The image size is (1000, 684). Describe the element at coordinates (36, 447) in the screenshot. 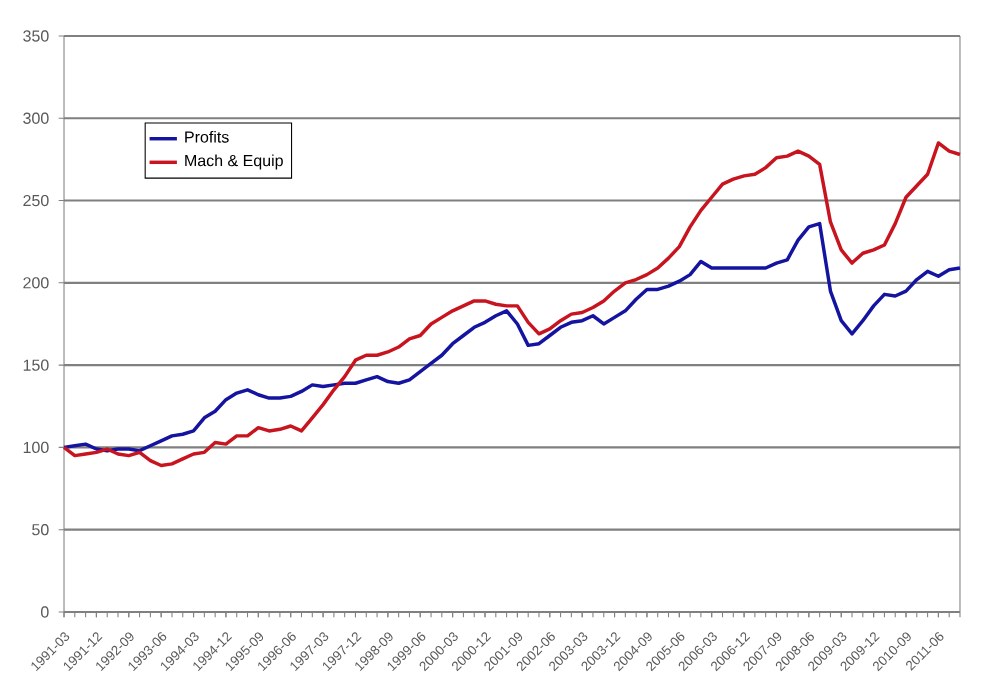

I see `y-tick-label: 100` at that location.